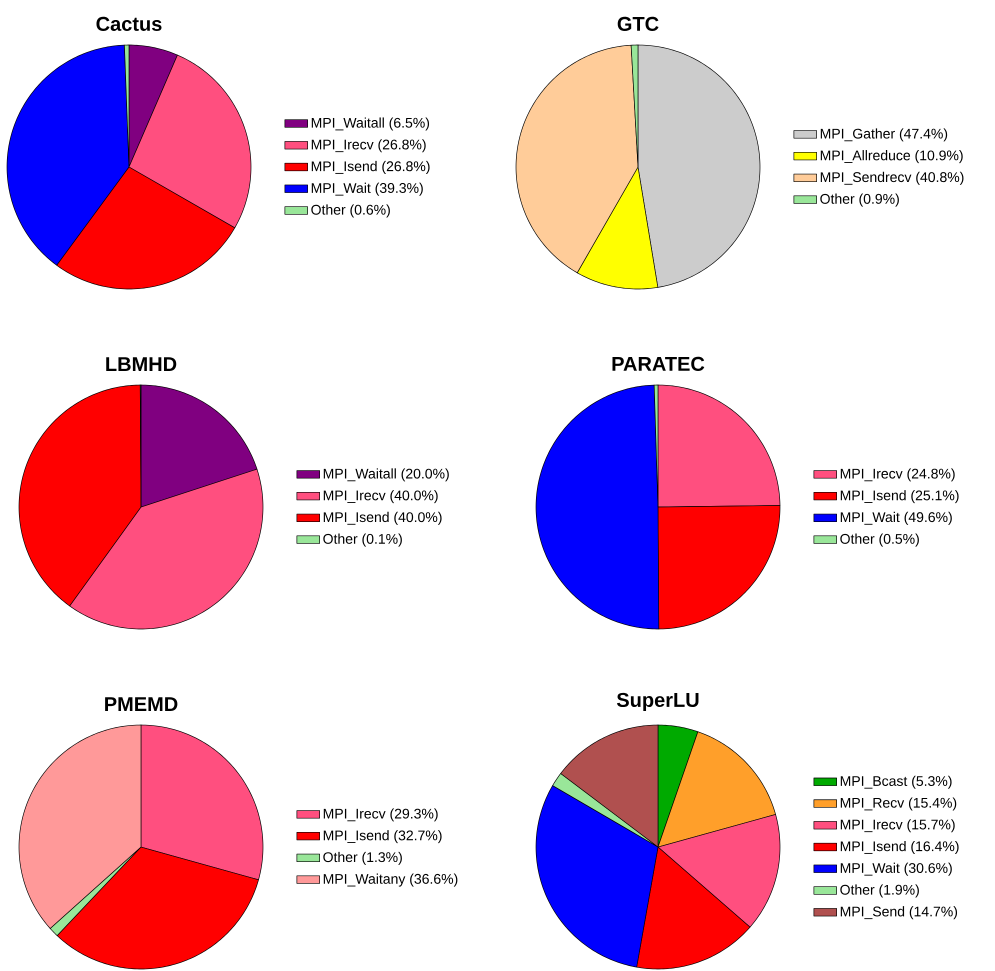 This screenshot has height=971, width=995. I want to click on legend-label: MPI_Waitall (20.0%), so click(386, 475).